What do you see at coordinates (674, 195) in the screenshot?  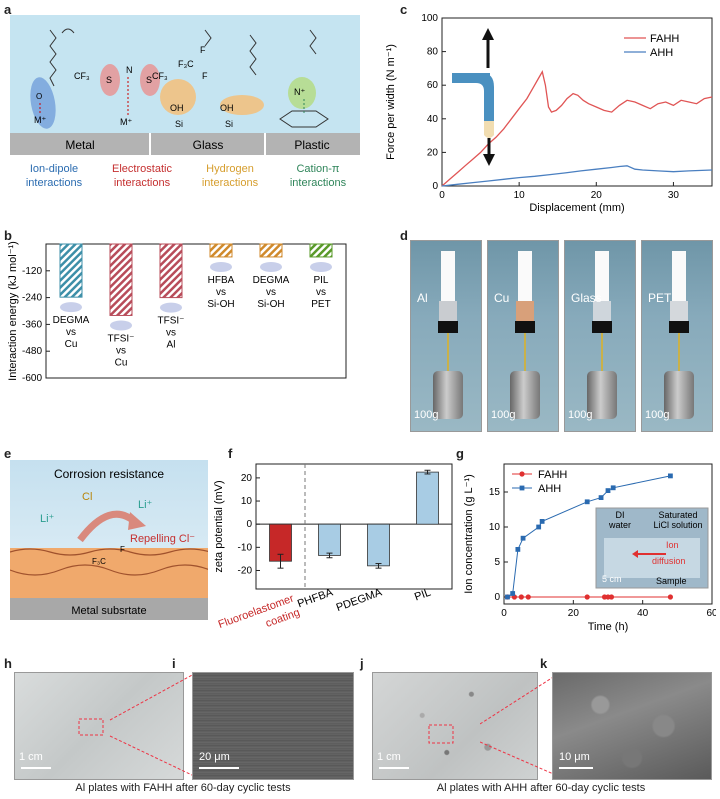 I see `x-tick-label: 30` at bounding box center [674, 195].